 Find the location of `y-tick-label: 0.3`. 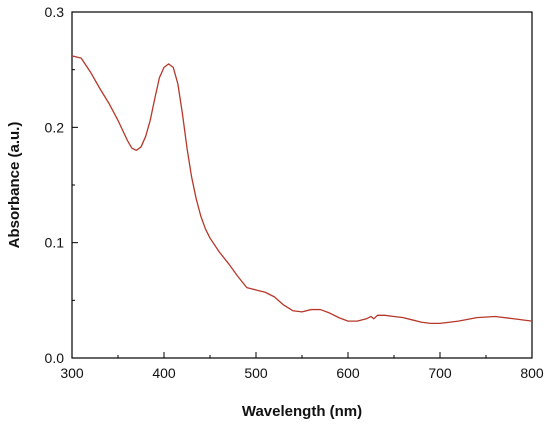

y-tick-label: 0.3 is located at coordinates (55, 12).